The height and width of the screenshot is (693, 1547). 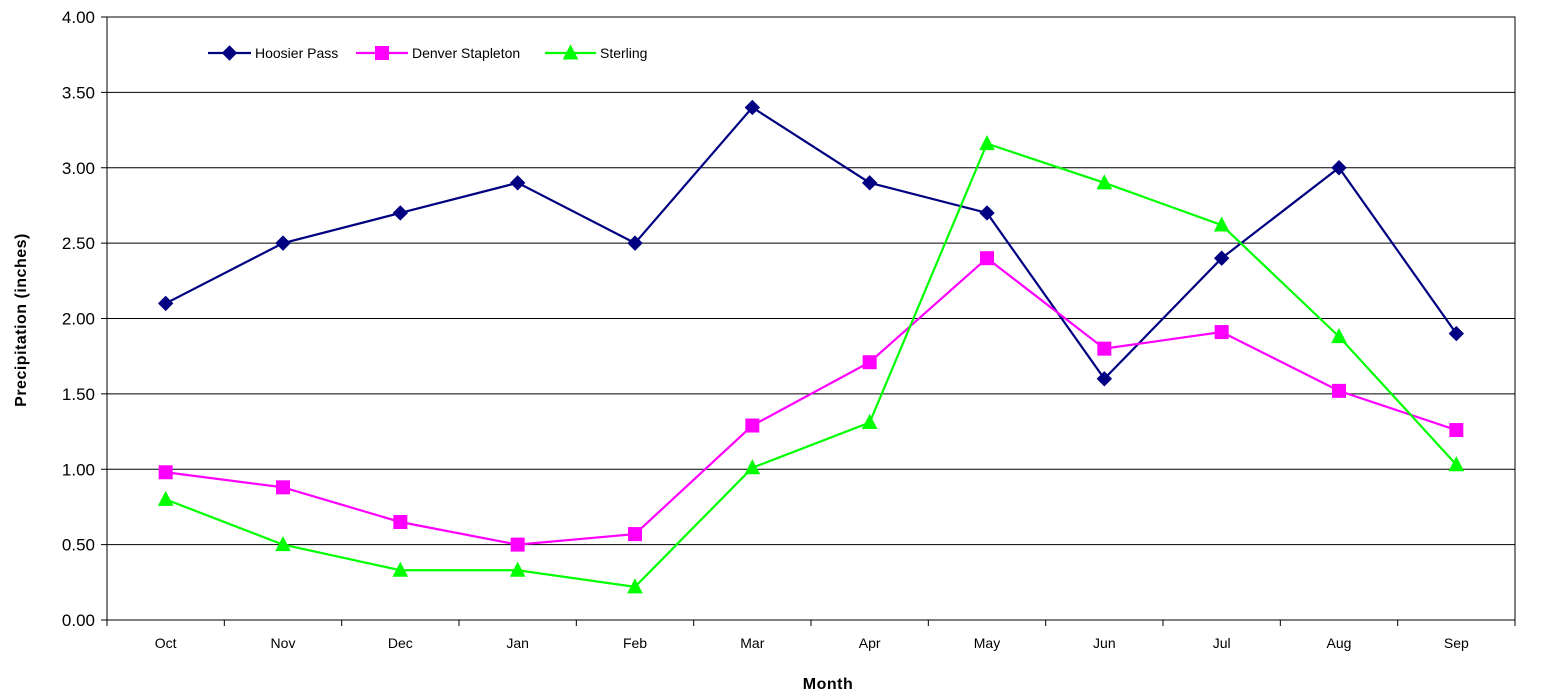 I want to click on x-tick-label: Jan, so click(x=517, y=643).